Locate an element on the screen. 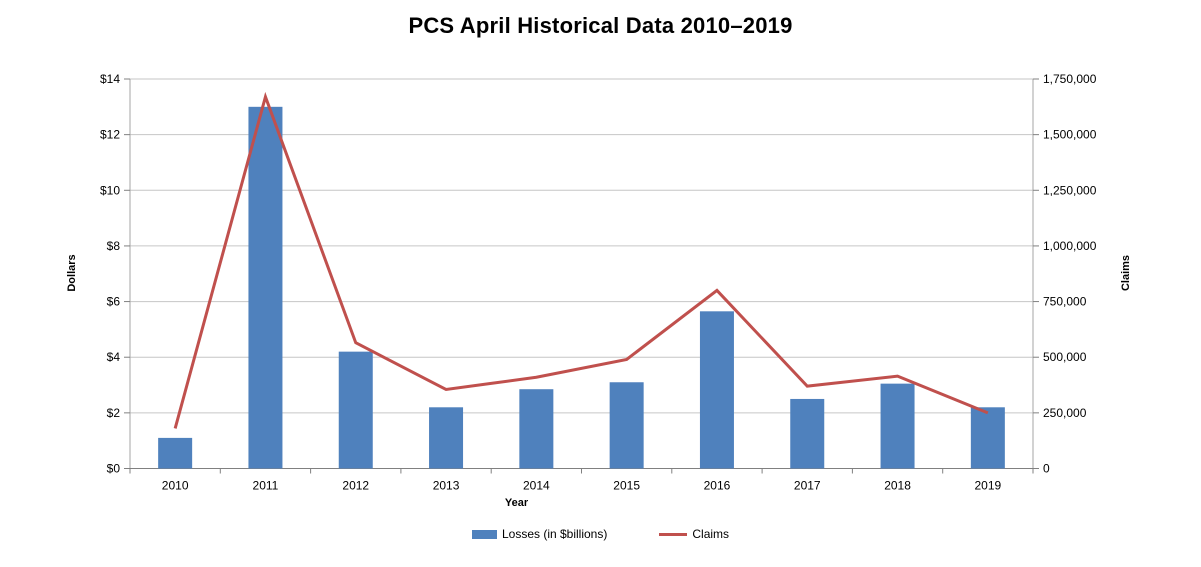  bar-2015 is located at coordinates (626, 425).